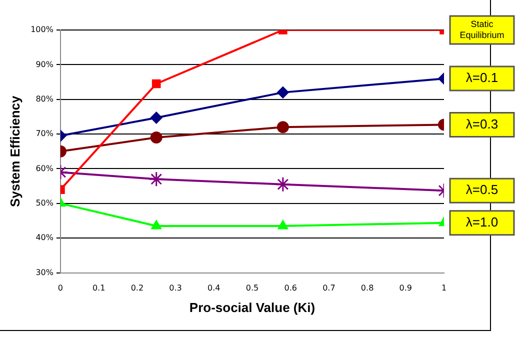 This screenshot has width=516, height=338. Describe the element at coordinates (367, 288) in the screenshot. I see `x-tick-label: 0.8` at that location.